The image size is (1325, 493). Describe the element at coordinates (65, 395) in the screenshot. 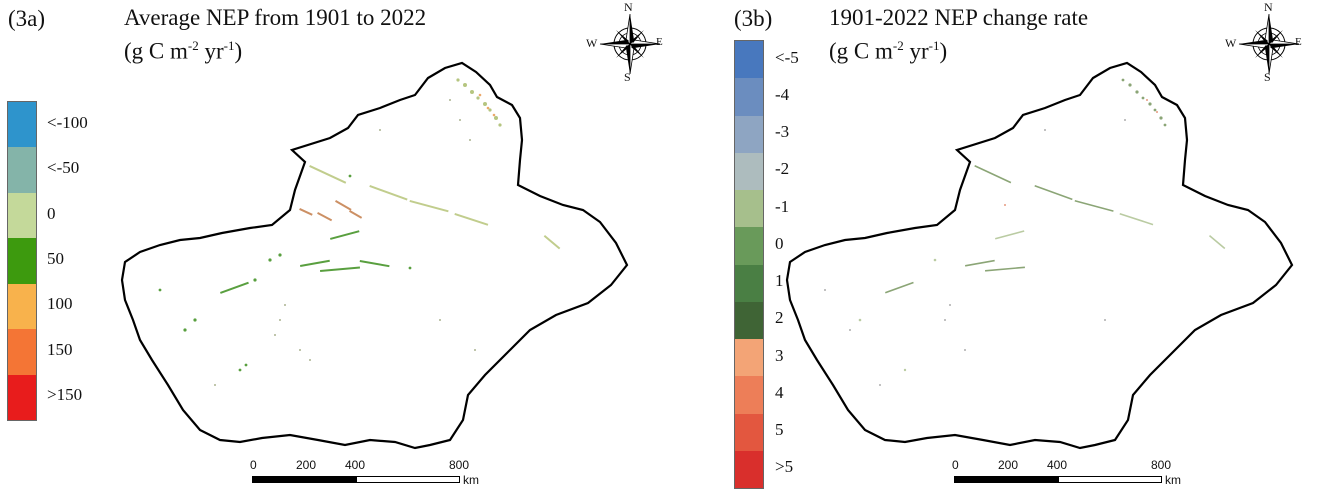

I see `legend-label: >150` at that location.